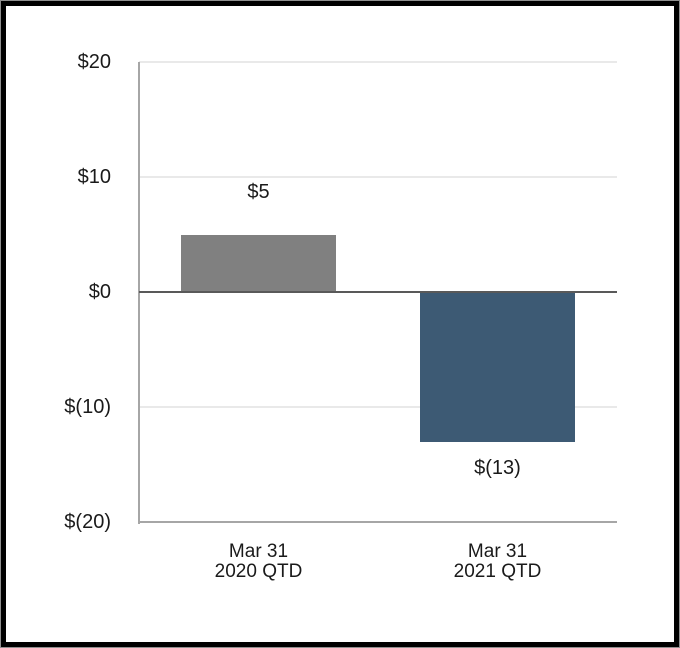 The height and width of the screenshot is (648, 680). What do you see at coordinates (87, 522) in the screenshot?
I see `y-tick-label: $(20)` at bounding box center [87, 522].